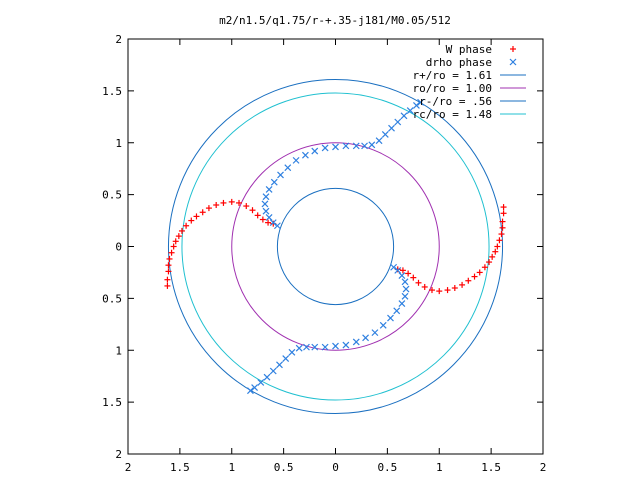 This screenshot has height=480, width=640. Describe the element at coordinates (180, 467) in the screenshot. I see `x-tick-label: 1.5` at that location.